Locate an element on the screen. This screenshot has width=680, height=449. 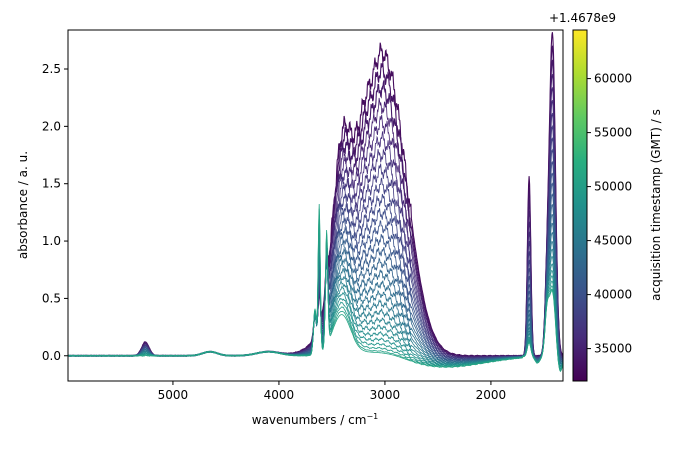
colorbar is located at coordinates (580, 205).